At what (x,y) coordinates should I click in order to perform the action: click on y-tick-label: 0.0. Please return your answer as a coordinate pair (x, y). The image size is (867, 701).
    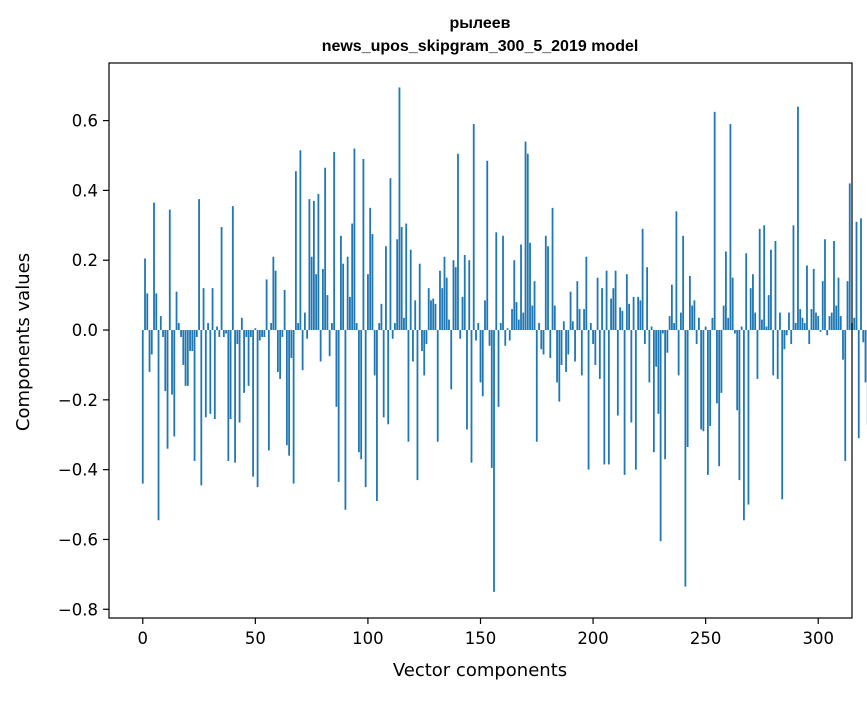
    Looking at the image, I should click on (85, 330).